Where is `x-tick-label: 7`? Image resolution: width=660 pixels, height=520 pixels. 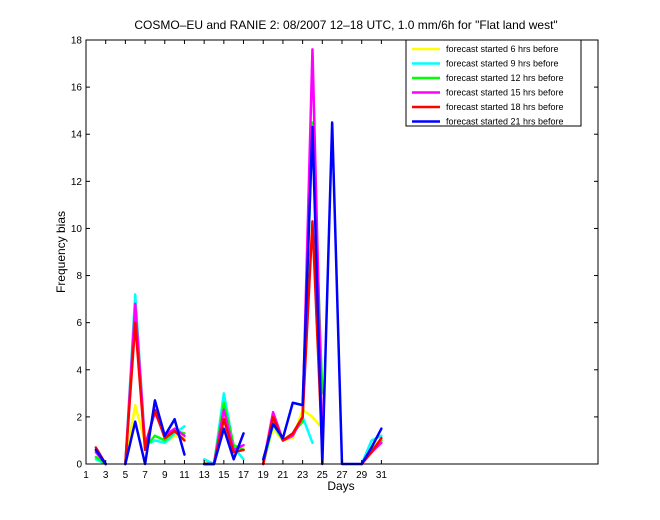
x-tick-label: 7 is located at coordinates (145, 475).